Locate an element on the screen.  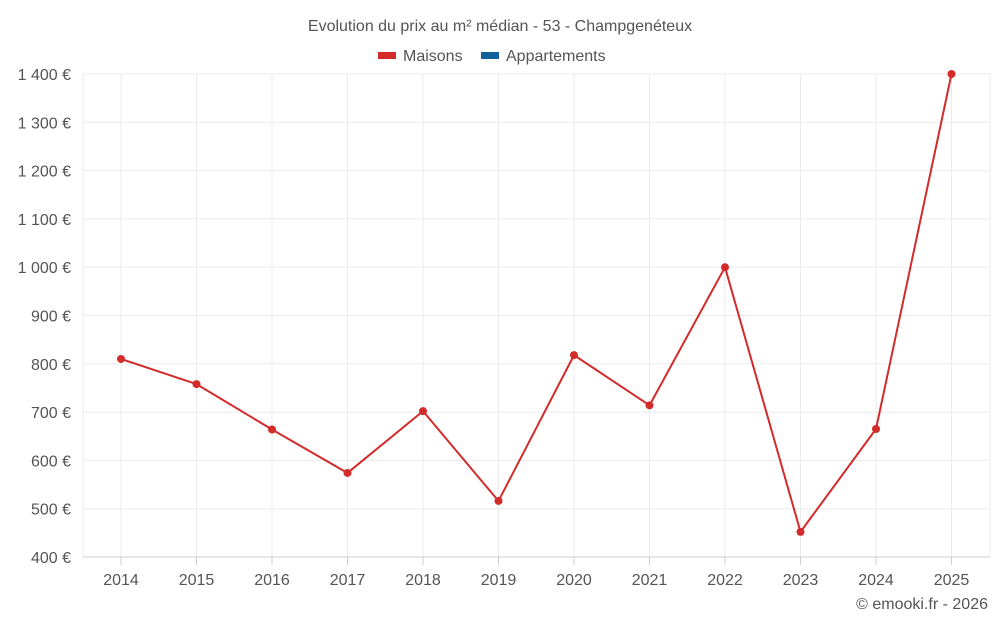
legend-item-maisons: Maisons is located at coordinates (420, 56).